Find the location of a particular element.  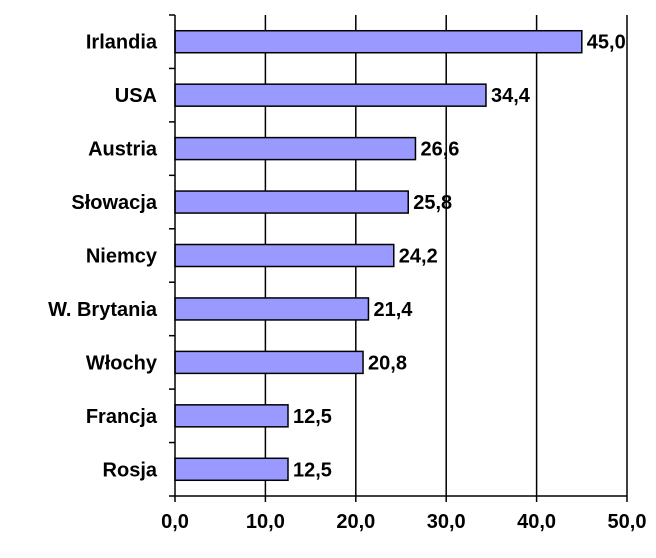

category-label: W. Brytania is located at coordinates (103, 310).